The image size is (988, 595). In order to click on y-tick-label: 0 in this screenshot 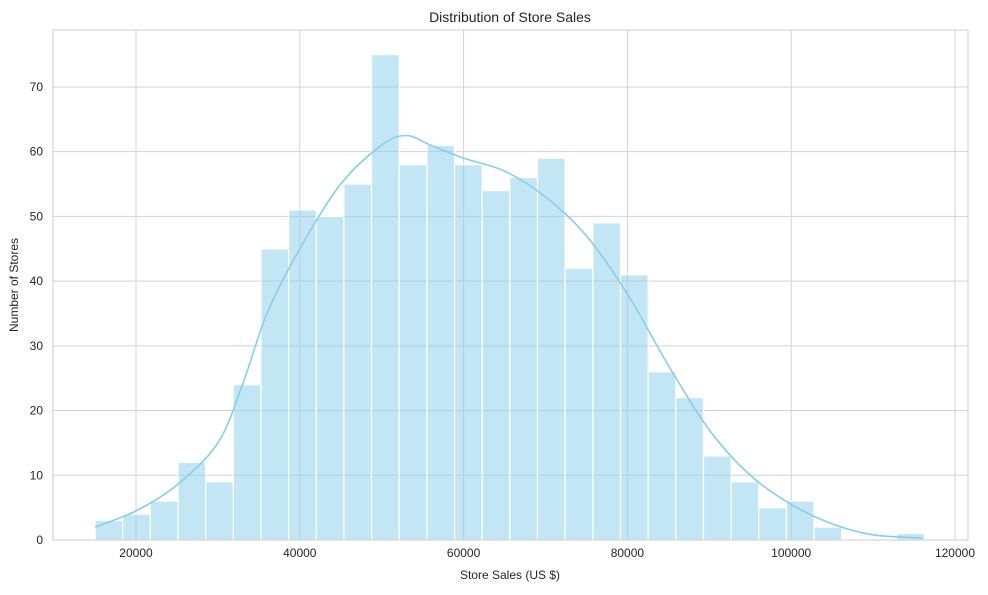, I will do `click(39, 540)`.